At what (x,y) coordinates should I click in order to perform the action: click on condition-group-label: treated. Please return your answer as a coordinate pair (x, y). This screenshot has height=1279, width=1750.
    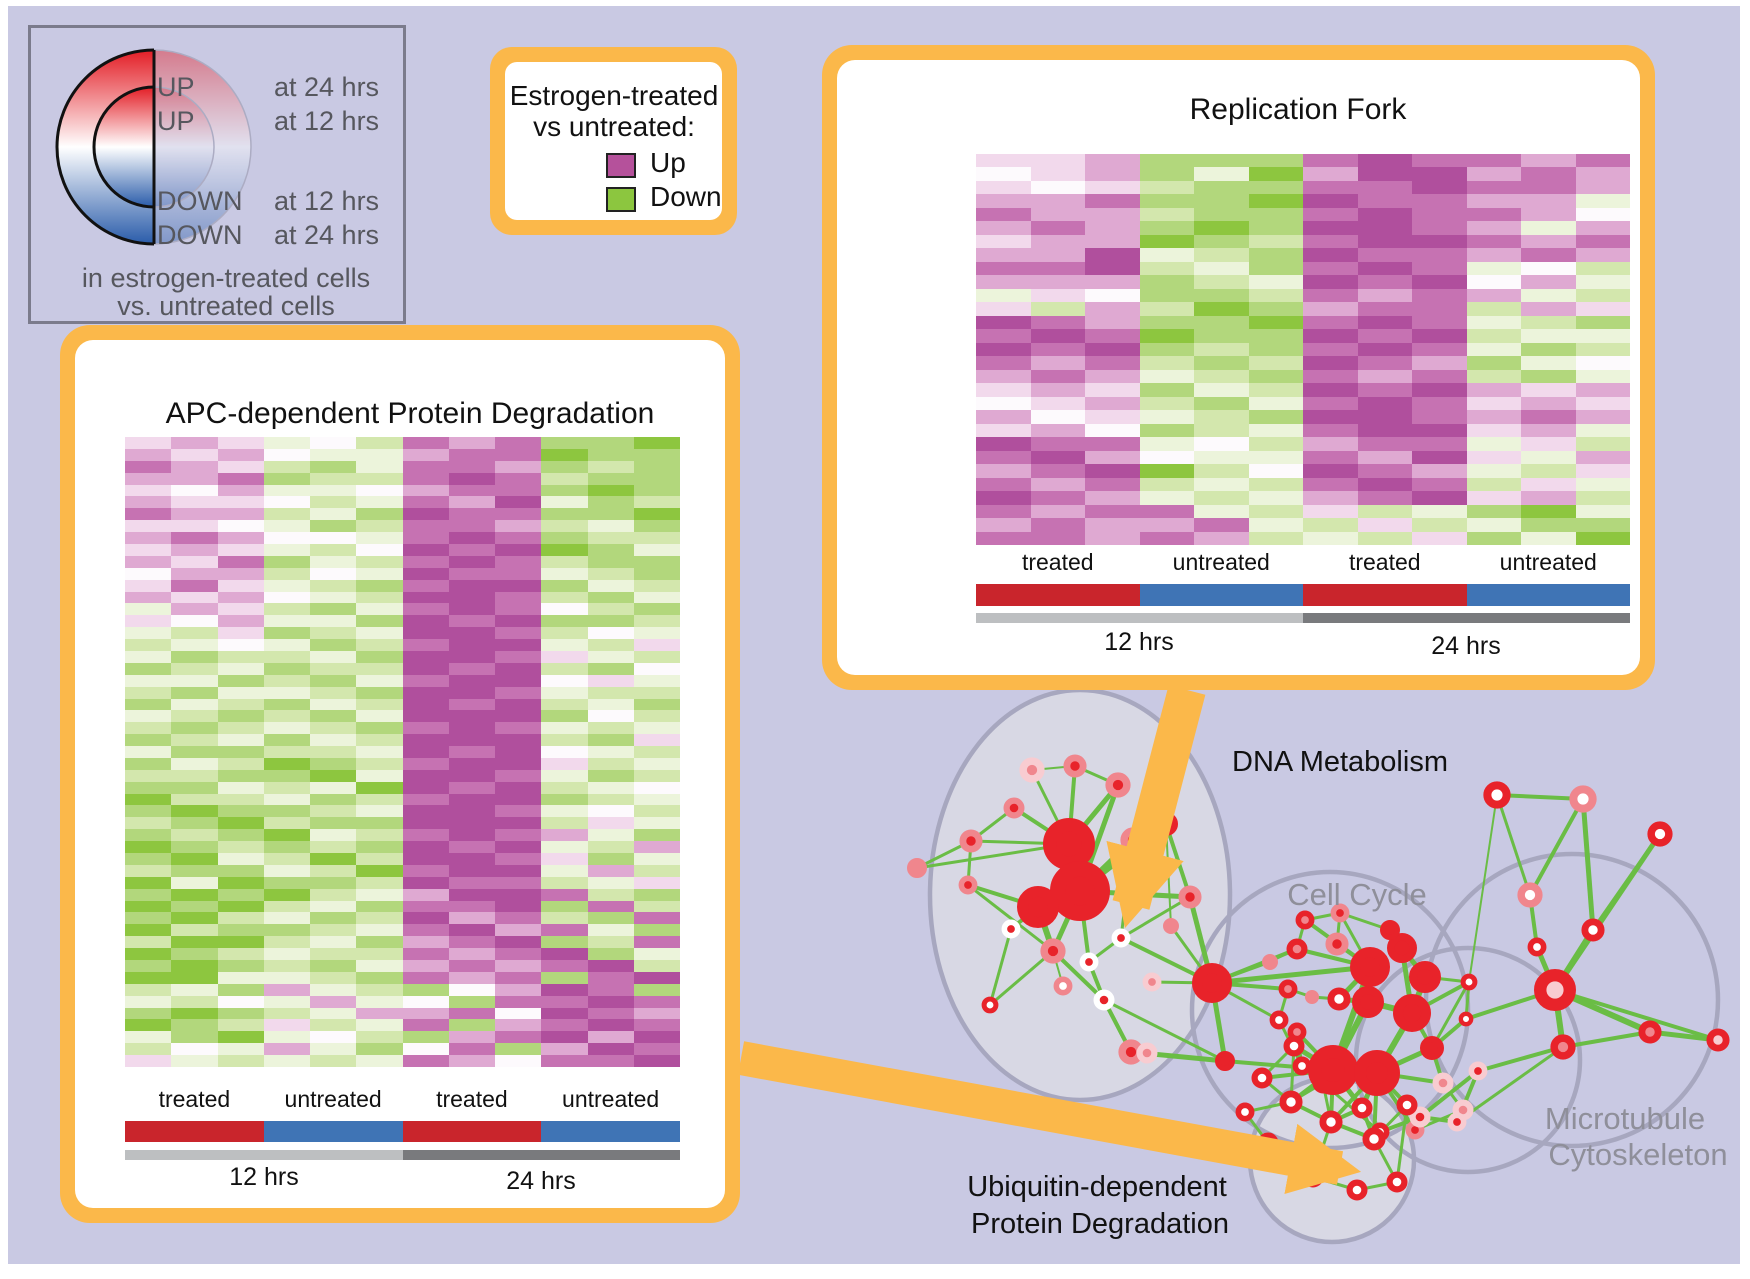
    Looking at the image, I should click on (1057, 562).